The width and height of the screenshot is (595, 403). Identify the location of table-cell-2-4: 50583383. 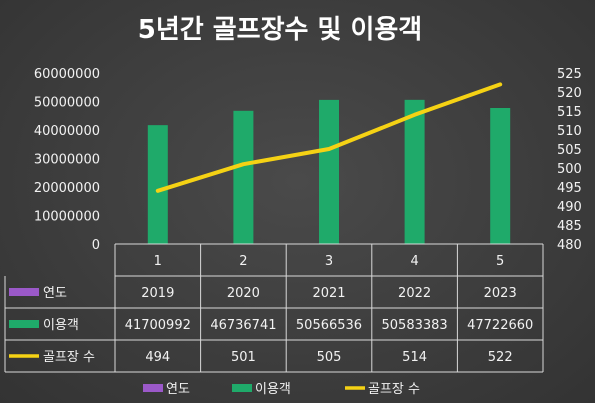
(415, 325).